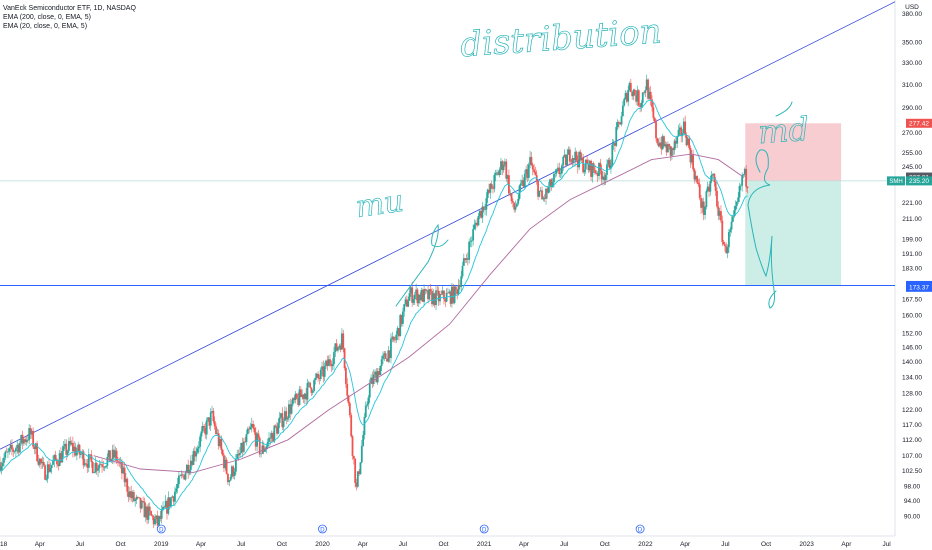 The height and width of the screenshot is (550, 932). I want to click on mu-arrow-stroke, so click(422, 265).